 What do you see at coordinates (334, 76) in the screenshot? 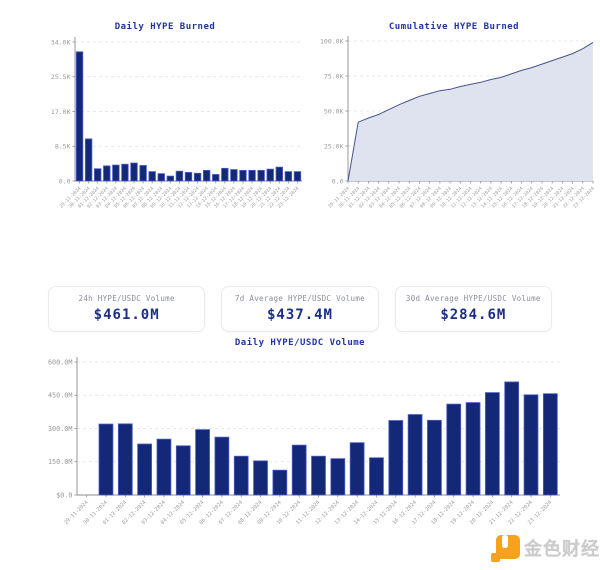
I see `svg-text: 75.0K` at bounding box center [334, 76].